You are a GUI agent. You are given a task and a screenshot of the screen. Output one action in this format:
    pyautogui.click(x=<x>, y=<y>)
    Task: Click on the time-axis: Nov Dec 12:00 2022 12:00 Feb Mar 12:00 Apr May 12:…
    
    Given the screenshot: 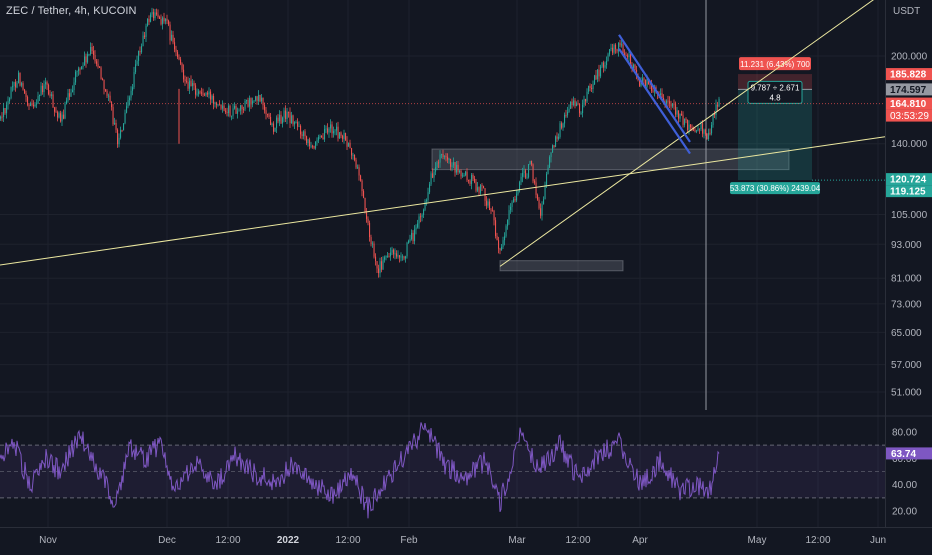 What is the action you would take?
    pyautogui.click(x=462, y=540)
    